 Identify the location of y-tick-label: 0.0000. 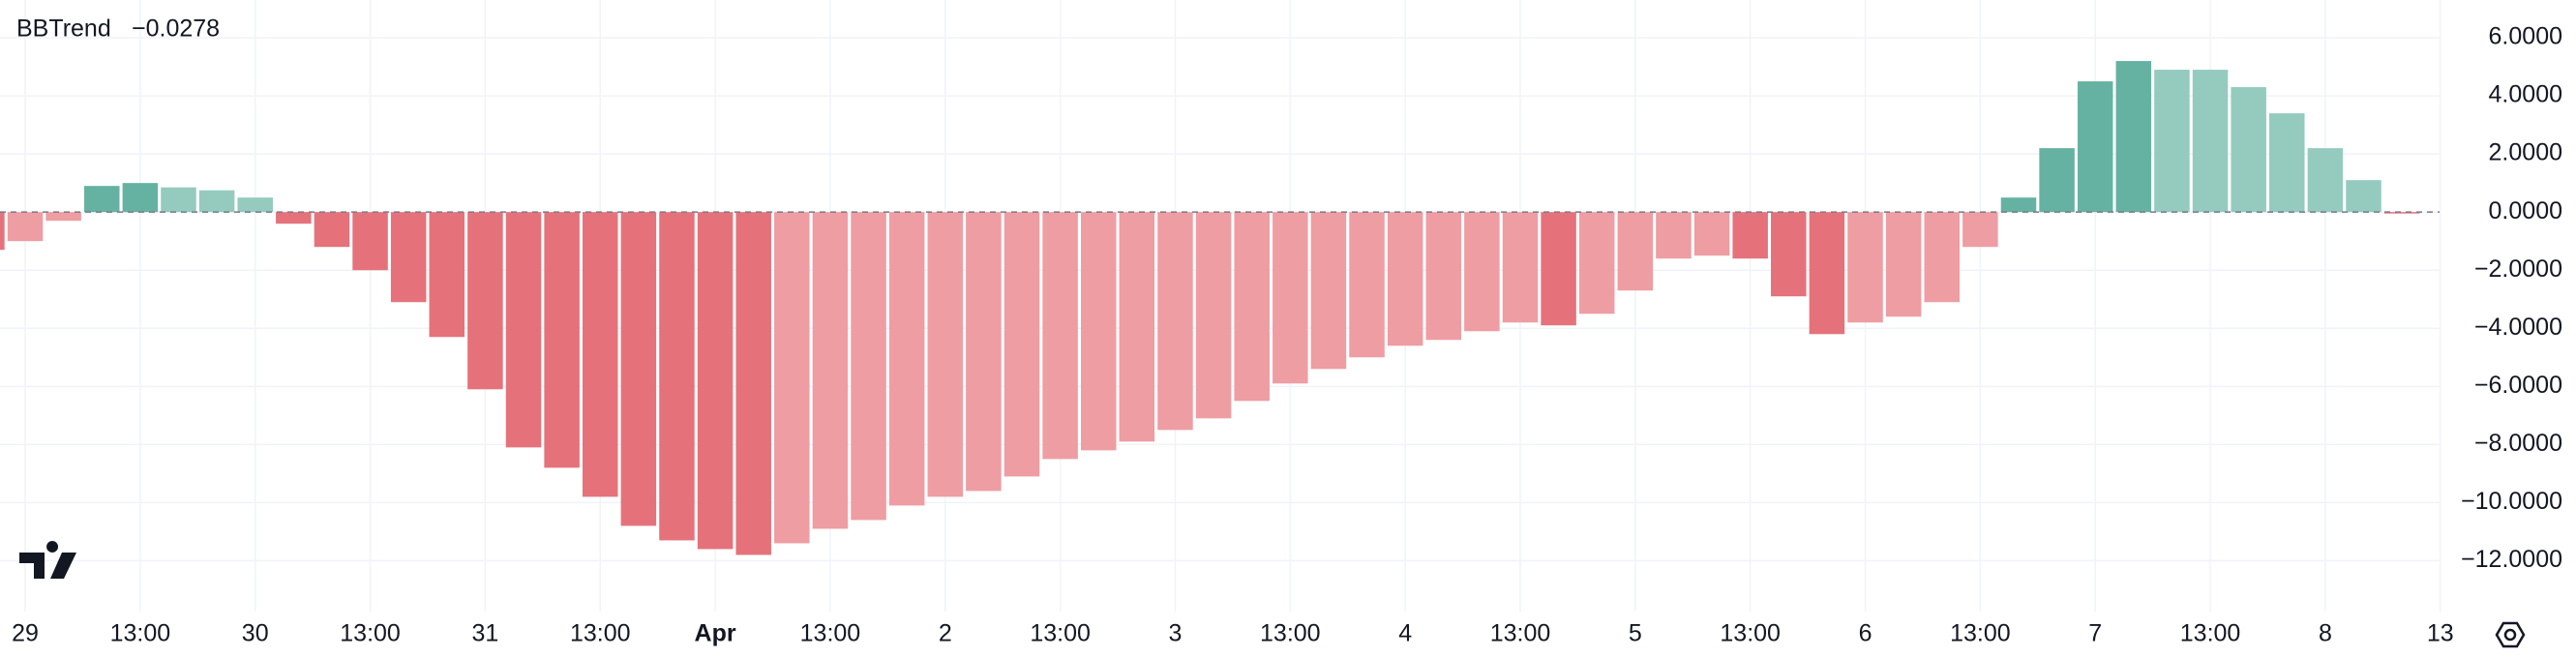
(2525, 210).